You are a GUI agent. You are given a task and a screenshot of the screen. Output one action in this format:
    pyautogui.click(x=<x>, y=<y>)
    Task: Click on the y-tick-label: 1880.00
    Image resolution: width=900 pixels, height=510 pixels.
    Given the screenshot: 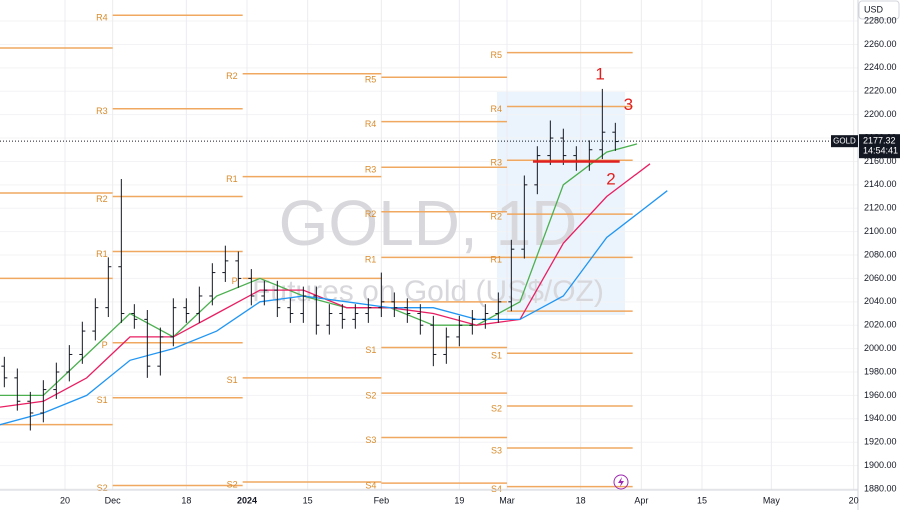 What is the action you would take?
    pyautogui.click(x=880, y=488)
    